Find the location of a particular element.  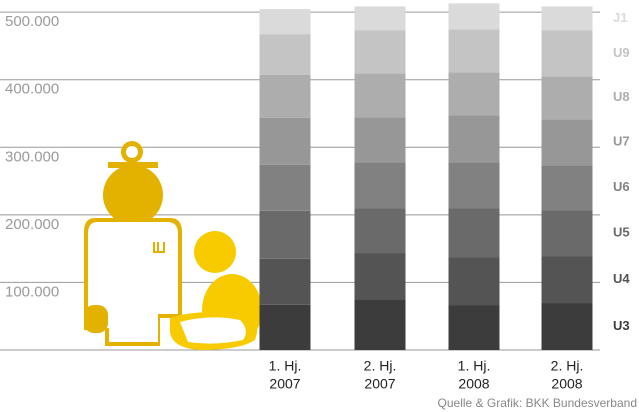

legend-label: U5 is located at coordinates (621, 232).